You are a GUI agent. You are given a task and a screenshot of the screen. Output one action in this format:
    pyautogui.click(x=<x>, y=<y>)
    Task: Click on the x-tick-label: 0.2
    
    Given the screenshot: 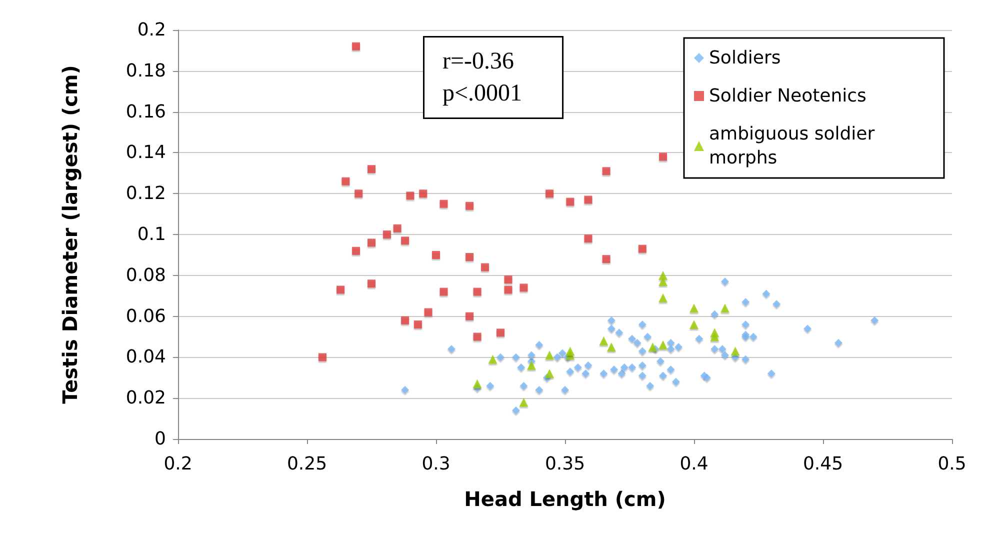 What is the action you would take?
    pyautogui.click(x=178, y=464)
    